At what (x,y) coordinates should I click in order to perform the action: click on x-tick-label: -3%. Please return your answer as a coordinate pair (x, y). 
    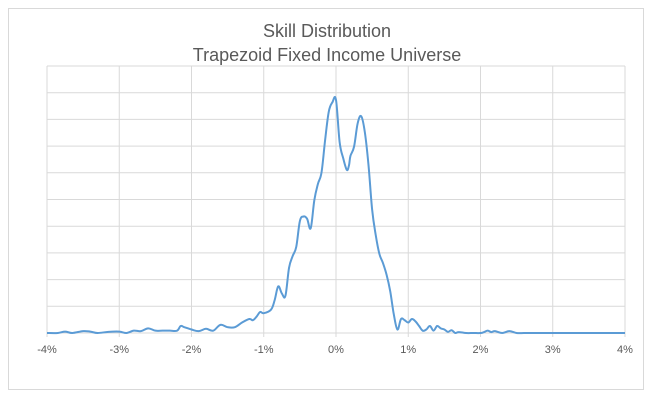
    Looking at the image, I should click on (119, 350).